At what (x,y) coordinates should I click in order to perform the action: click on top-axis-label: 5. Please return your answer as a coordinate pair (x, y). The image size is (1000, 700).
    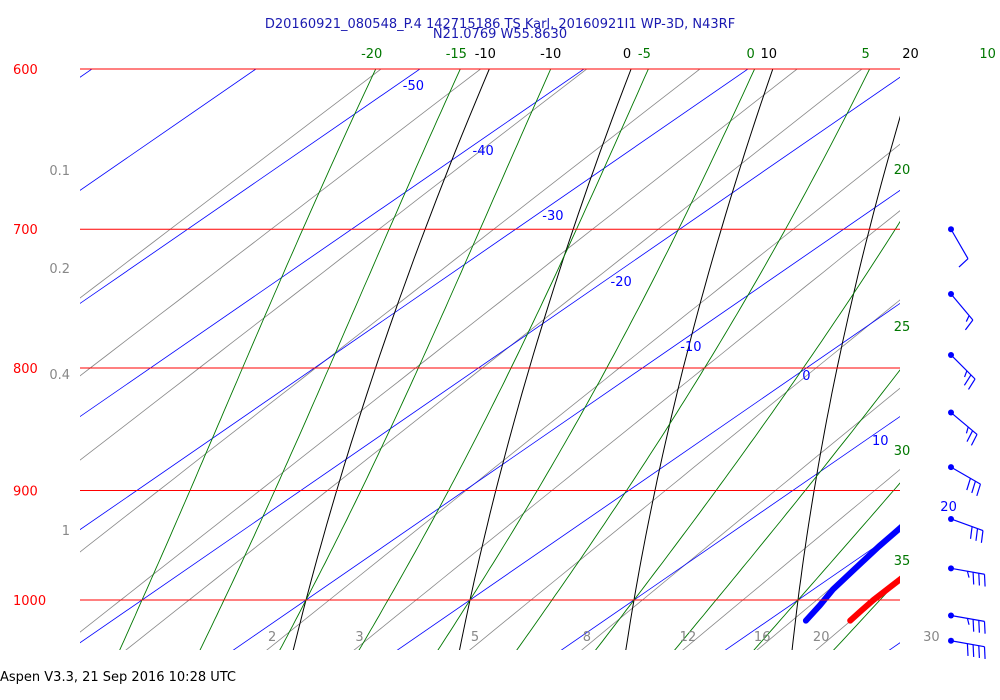
    Looking at the image, I should click on (865, 54).